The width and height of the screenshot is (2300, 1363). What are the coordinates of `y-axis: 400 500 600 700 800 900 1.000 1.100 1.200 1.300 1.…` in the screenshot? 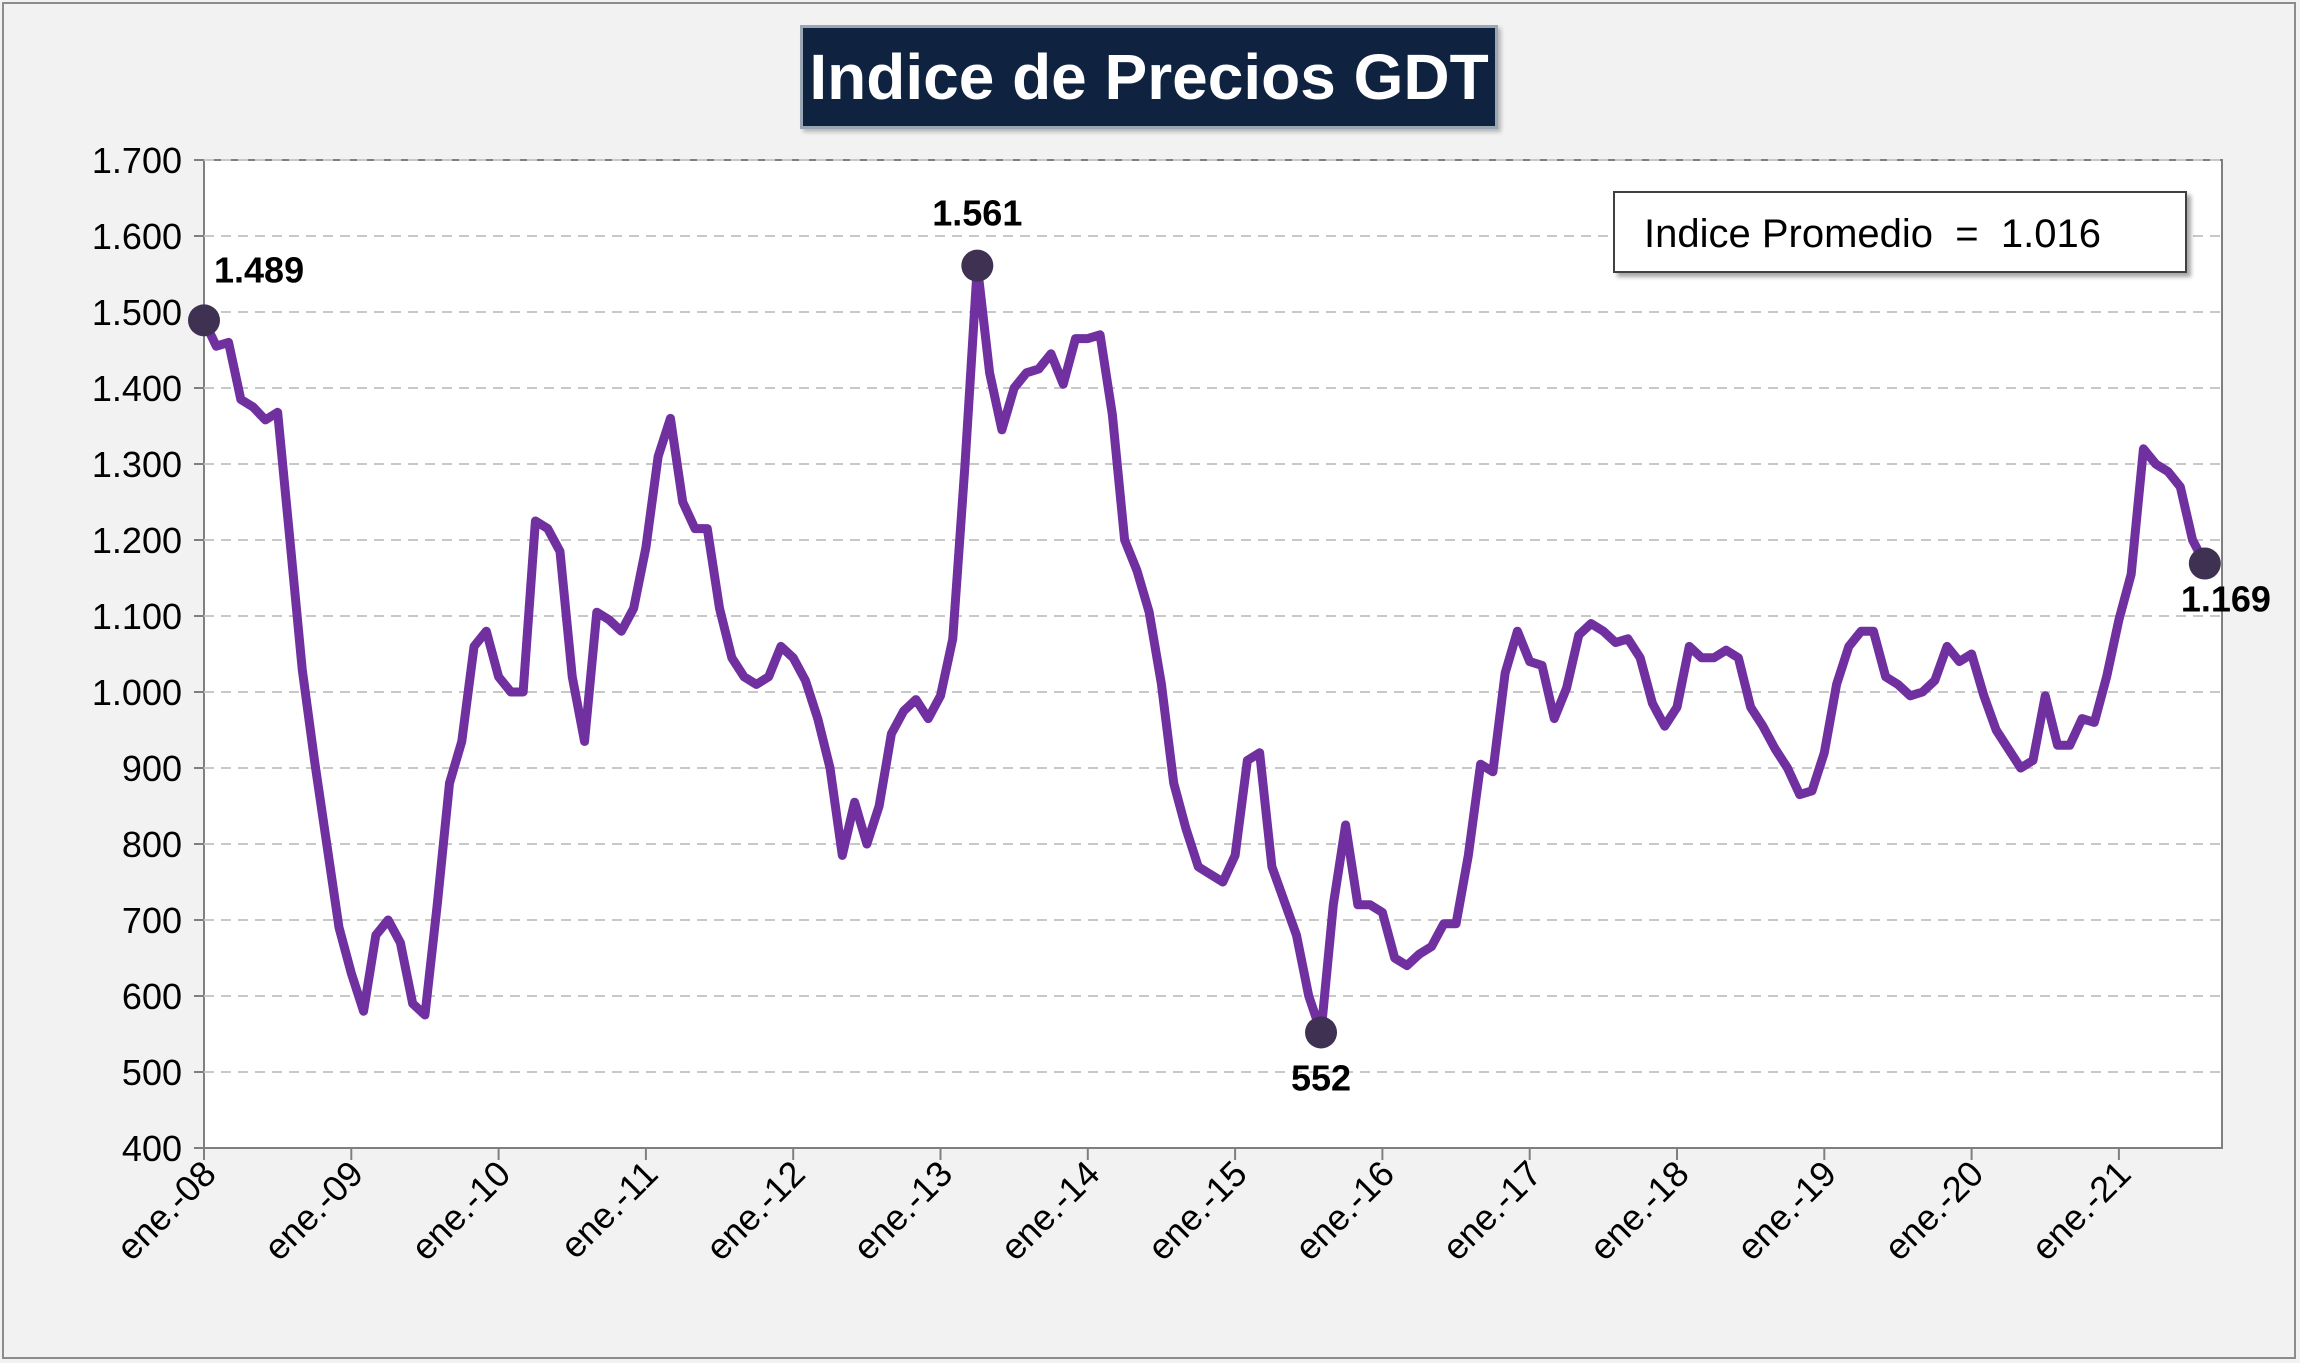 It's located at (148, 654).